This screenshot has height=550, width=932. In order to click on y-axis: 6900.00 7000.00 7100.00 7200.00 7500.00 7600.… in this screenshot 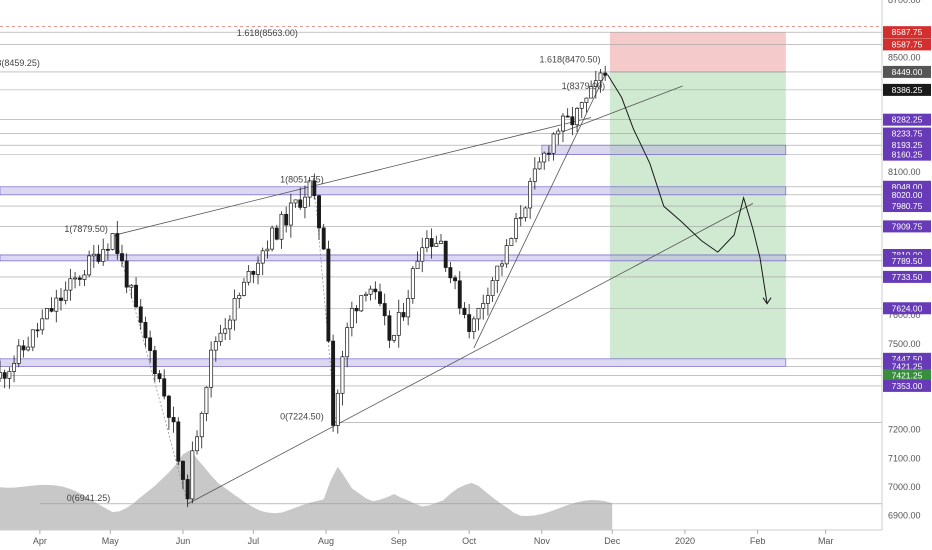, I will do `click(904, 260)`.